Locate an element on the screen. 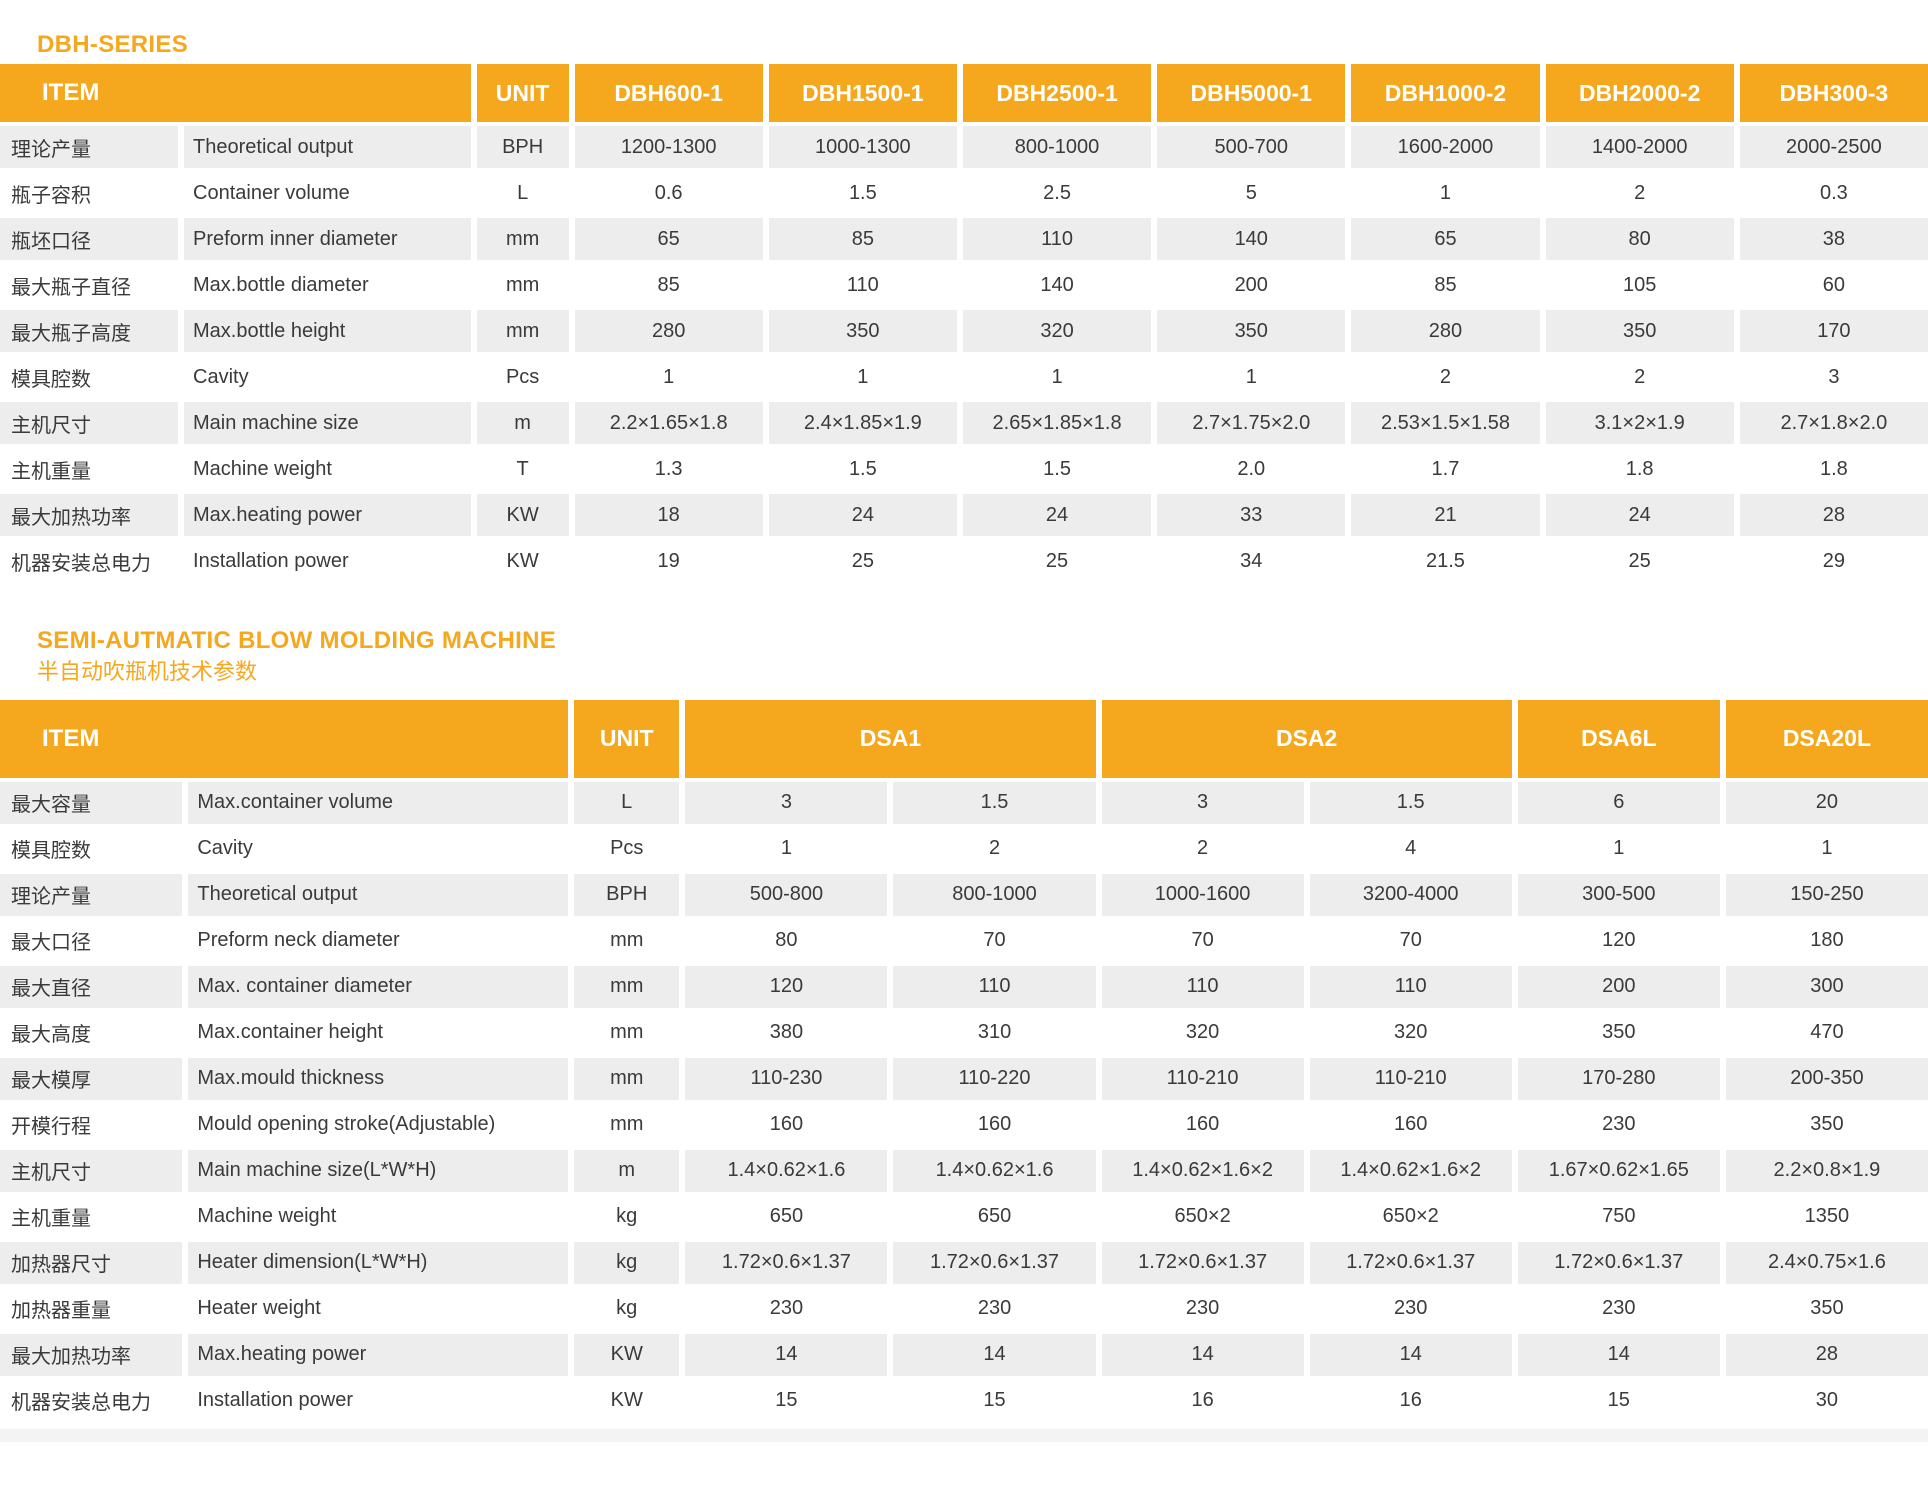 The image size is (1928, 1502). model-header-dsa2: DSA2 is located at coordinates (1306, 738).